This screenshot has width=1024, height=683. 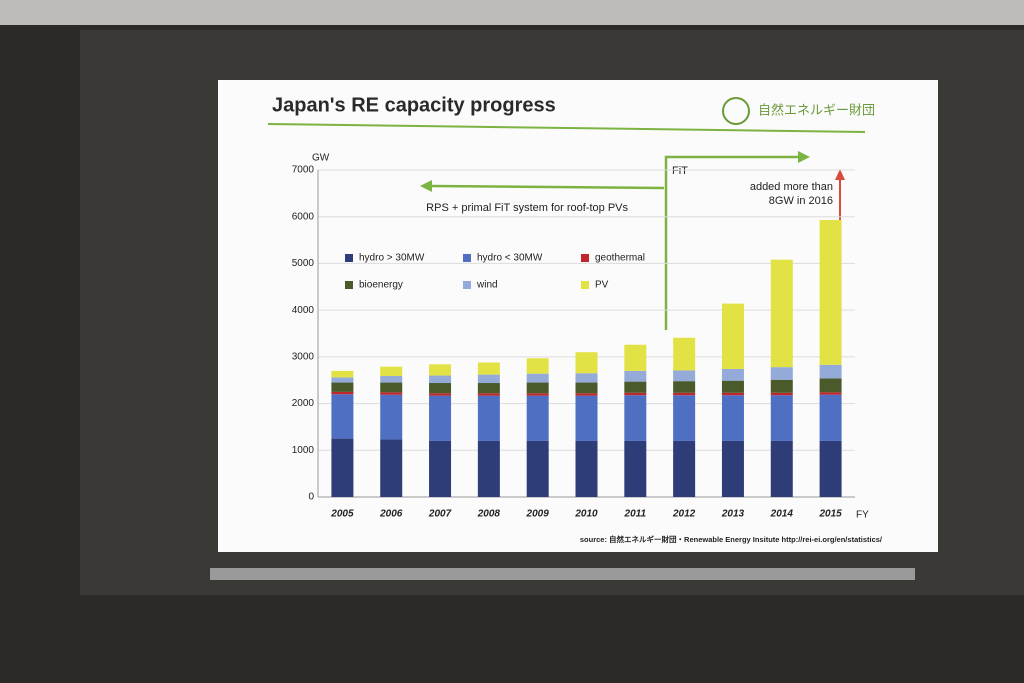 What do you see at coordinates (736, 111) in the screenshot?
I see `logo-mark` at bounding box center [736, 111].